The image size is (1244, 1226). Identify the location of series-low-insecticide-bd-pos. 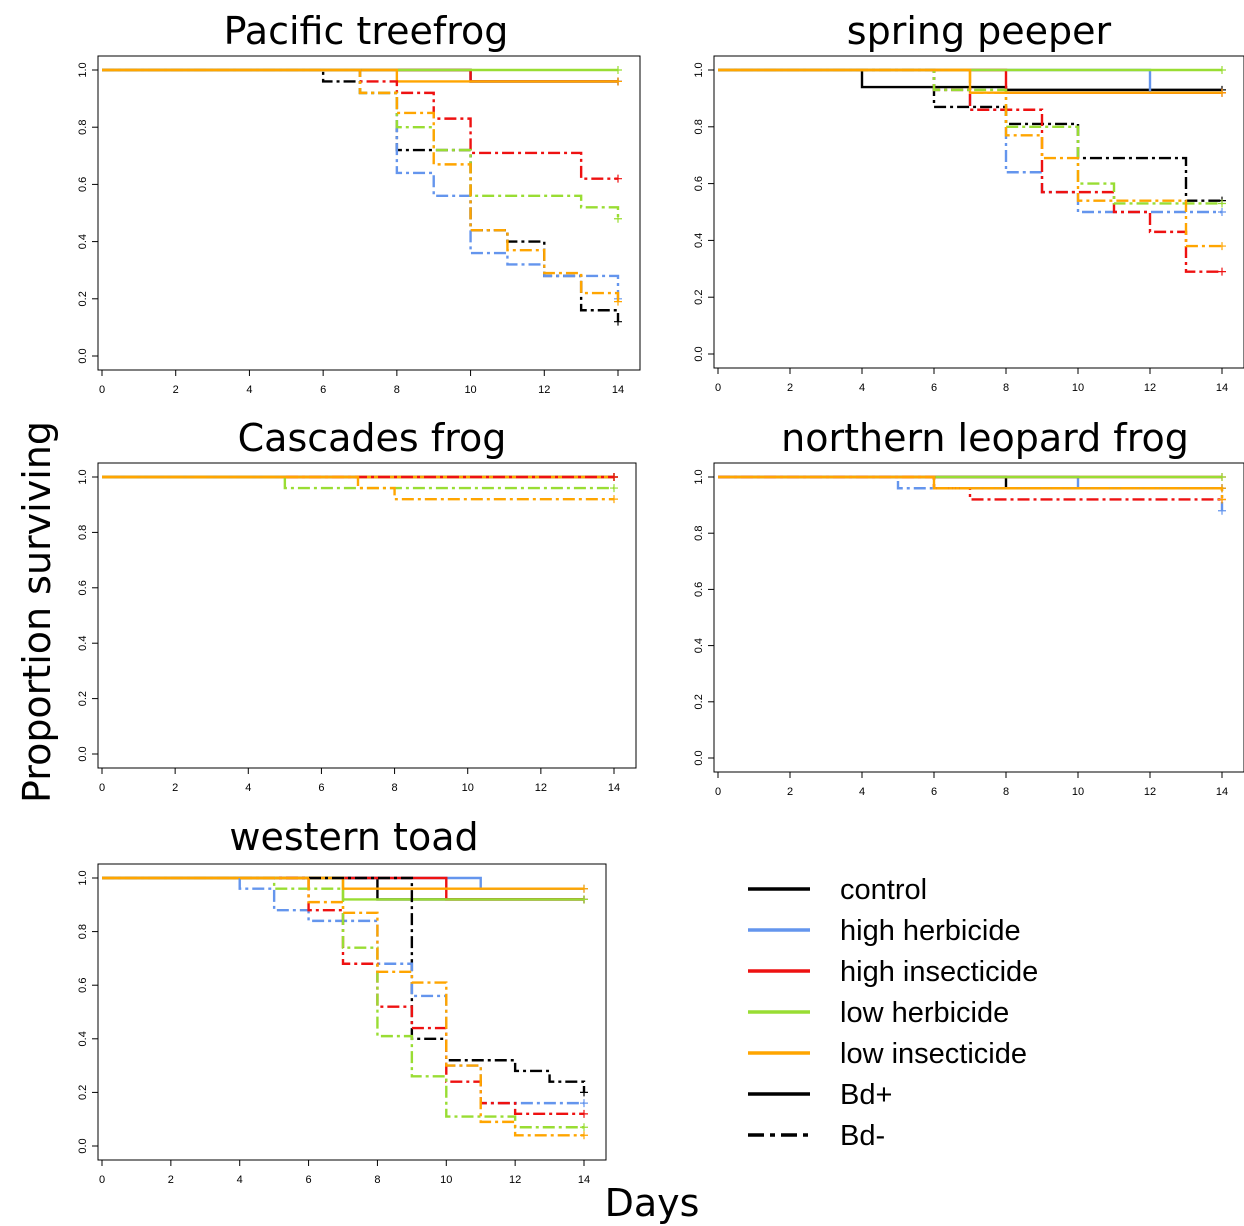
(970, 482).